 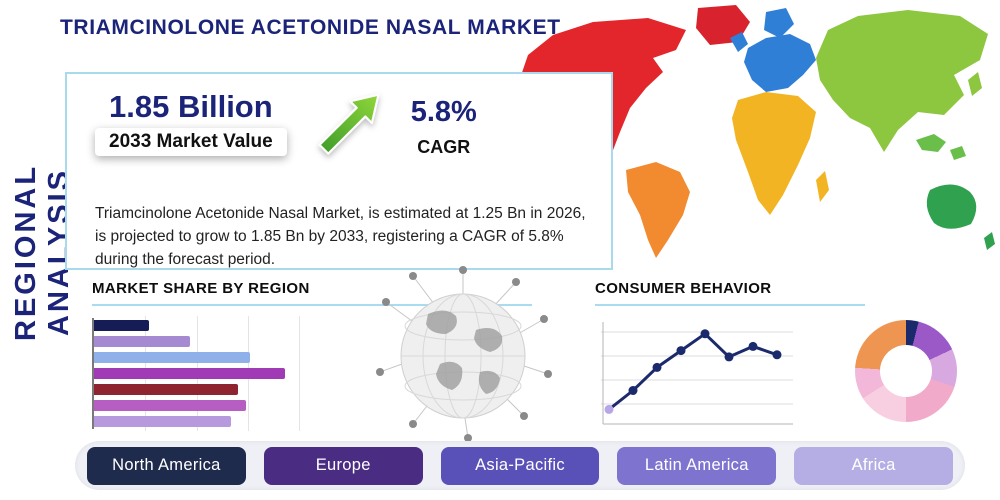 What do you see at coordinates (739, 42) in the screenshot?
I see `map-uk` at bounding box center [739, 42].